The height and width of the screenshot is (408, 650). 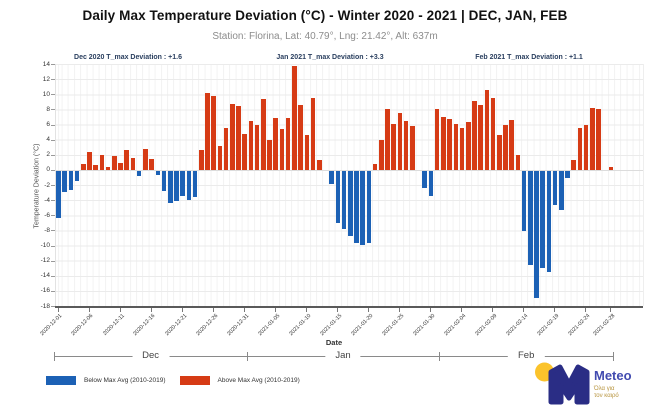 I want to click on logo-tagline-line1: Όλα για, so click(x=604, y=389).